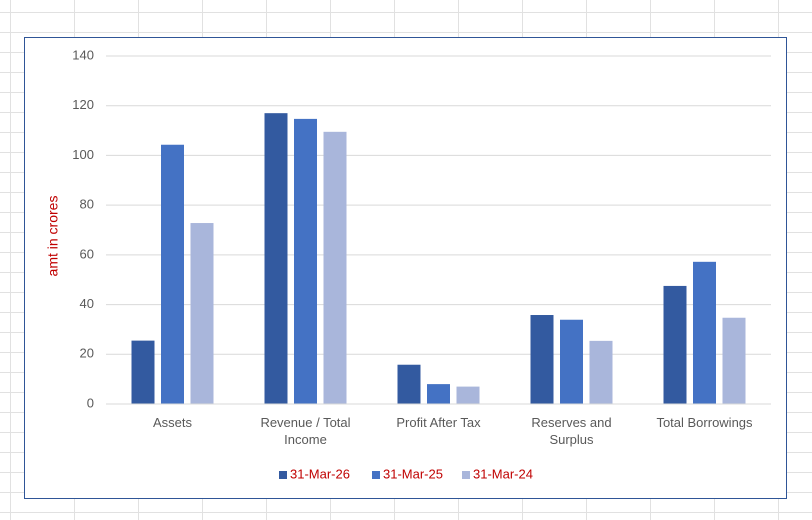  Describe the element at coordinates (87, 253) in the screenshot. I see `y-tick-label: 60` at that location.